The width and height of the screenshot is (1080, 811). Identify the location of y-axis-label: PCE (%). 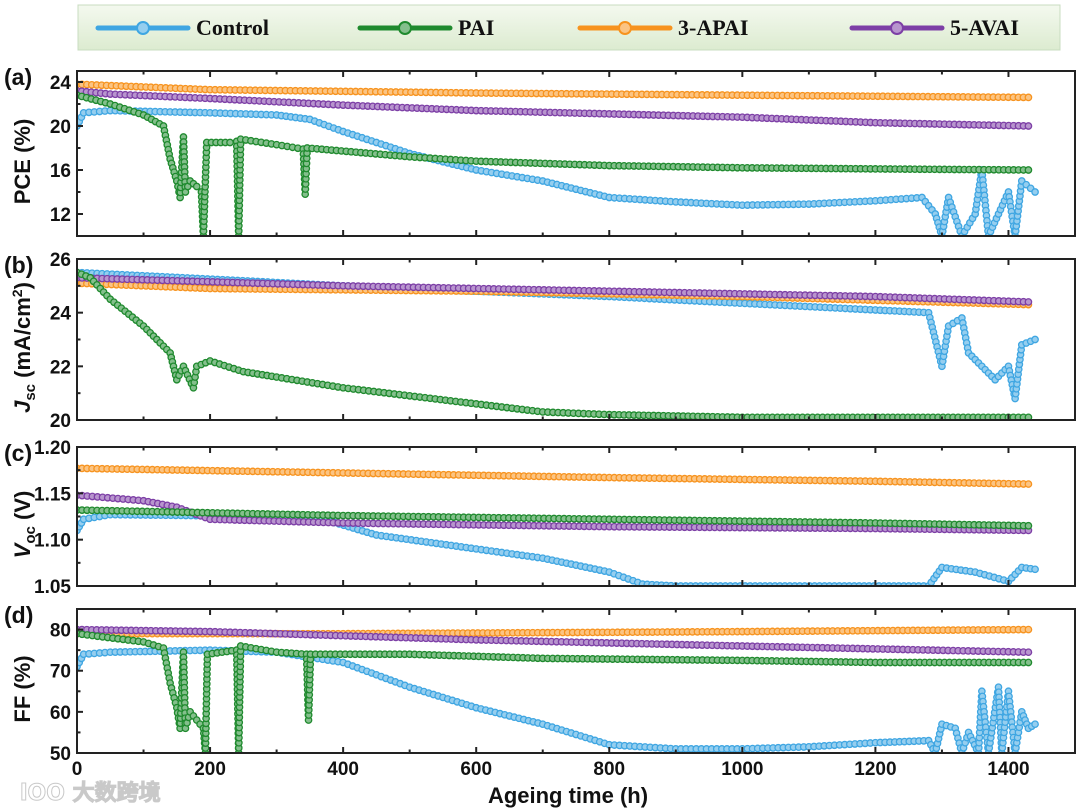
(22, 162).